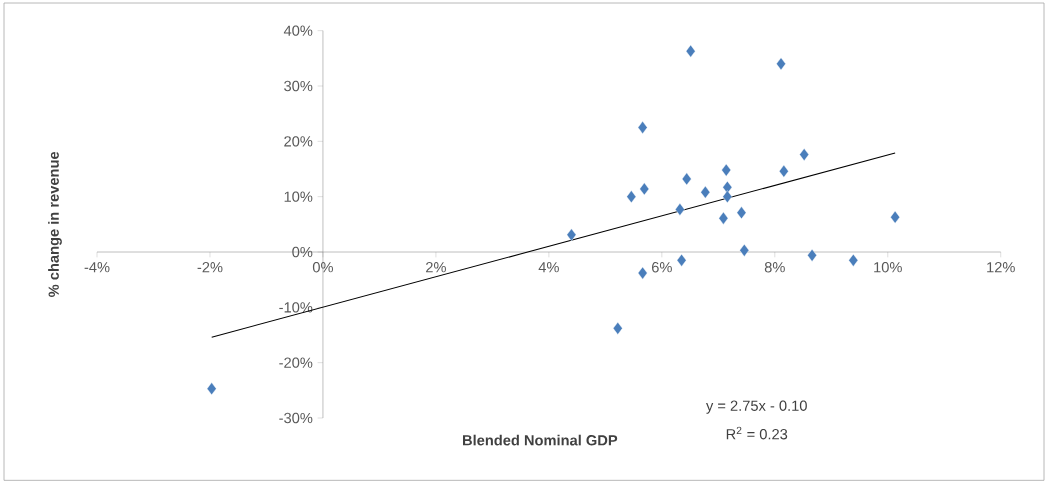  I want to click on y-tick-label: -30%, so click(296, 418).